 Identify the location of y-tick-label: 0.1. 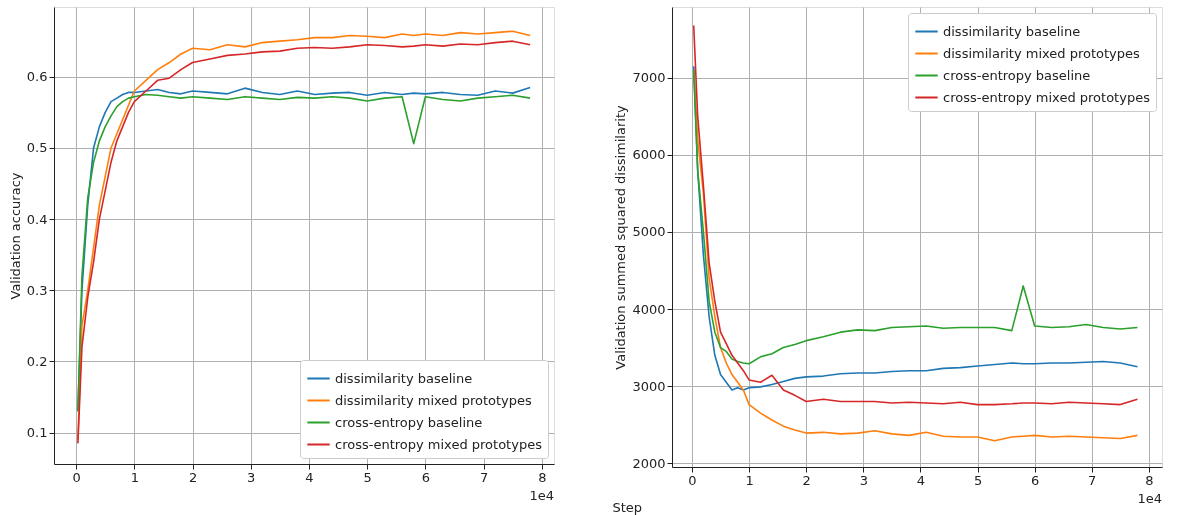
(37, 433).